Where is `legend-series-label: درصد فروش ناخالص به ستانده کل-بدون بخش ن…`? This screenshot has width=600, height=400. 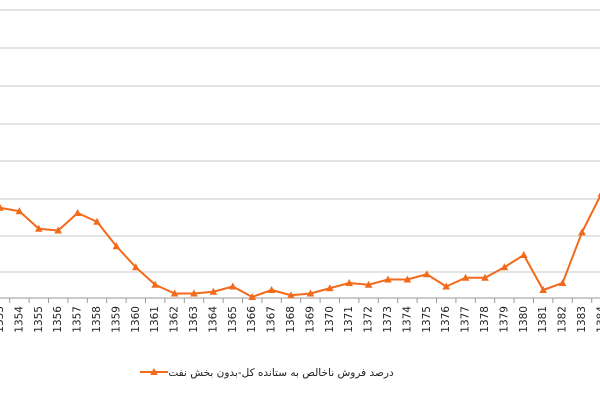 legend-series-label: درصد فروش ناخالص به ستانده کل-بدون بخش ن… is located at coordinates (281, 373).